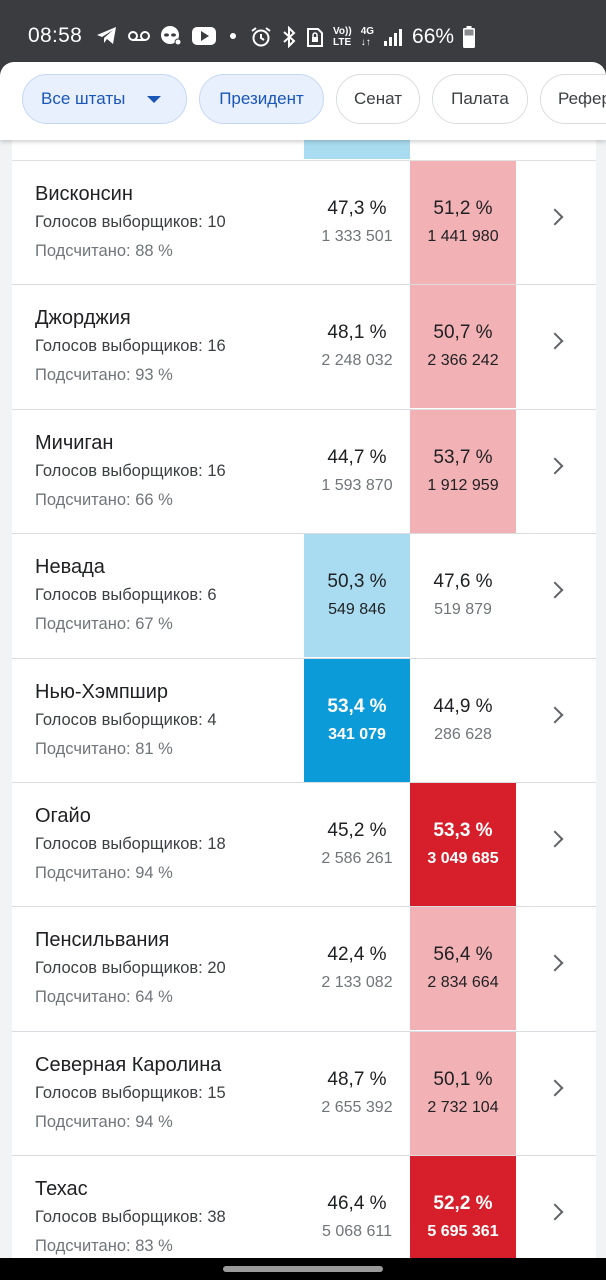 The width and height of the screenshot is (606, 1280). What do you see at coordinates (357, 471) in the screenshot?
I see `dem-result-cell: 44,7 % 1 593 870` at bounding box center [357, 471].